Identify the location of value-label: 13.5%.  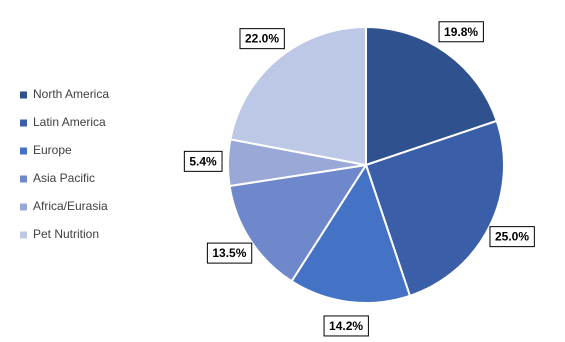
(229, 253).